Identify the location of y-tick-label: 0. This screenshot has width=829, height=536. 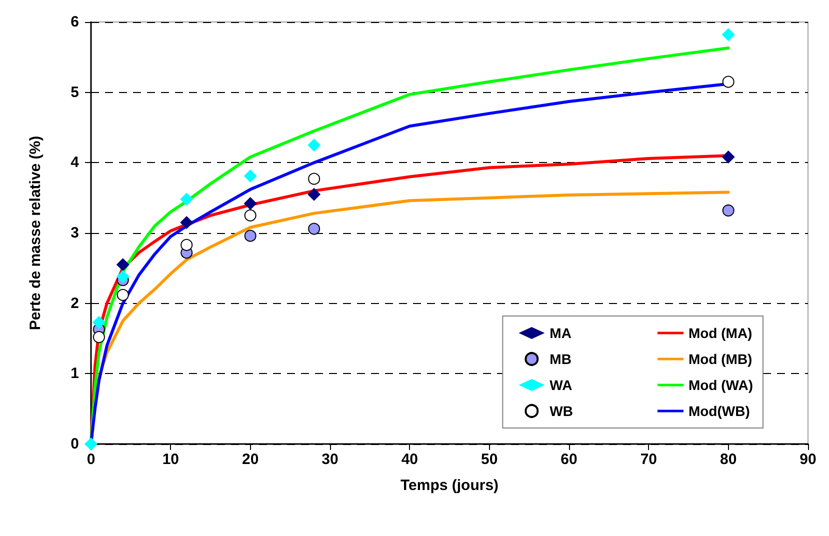
(74, 444).